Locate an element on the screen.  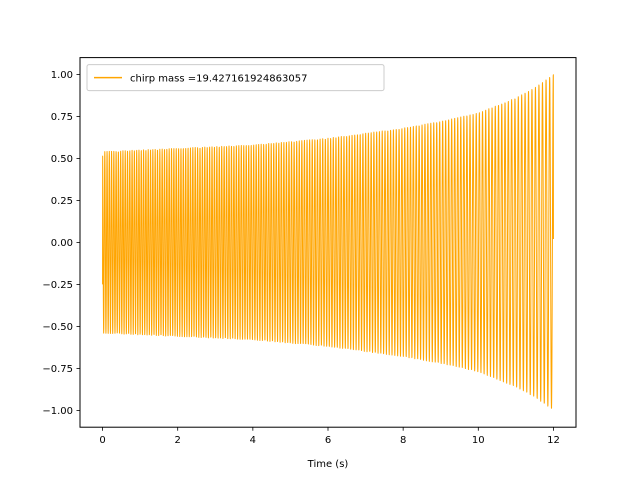
x-tick-label: 8 is located at coordinates (403, 440).